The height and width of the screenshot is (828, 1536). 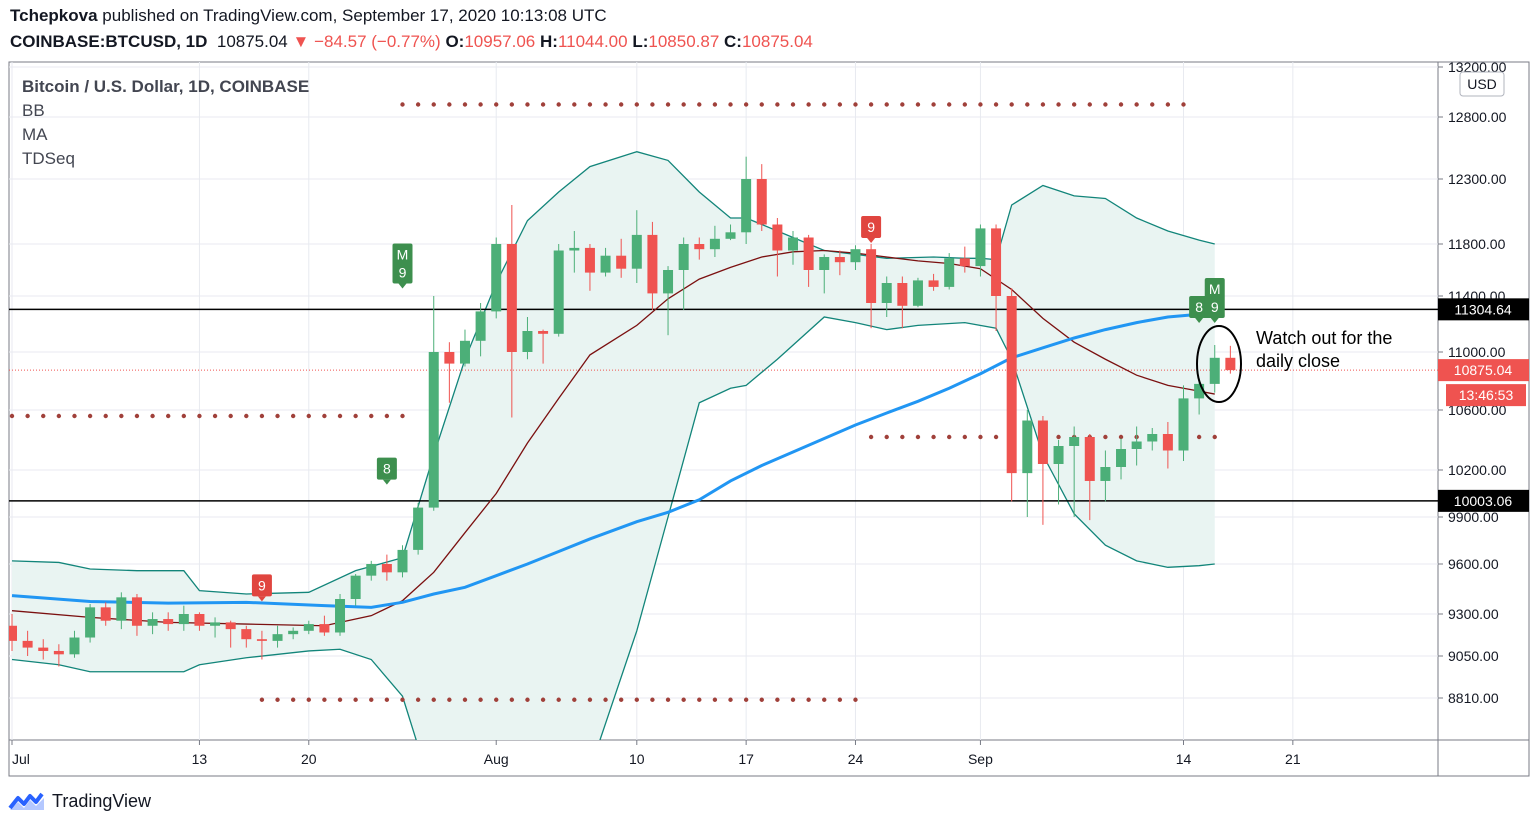 I want to click on currency-badge: USD, so click(x=1482, y=84).